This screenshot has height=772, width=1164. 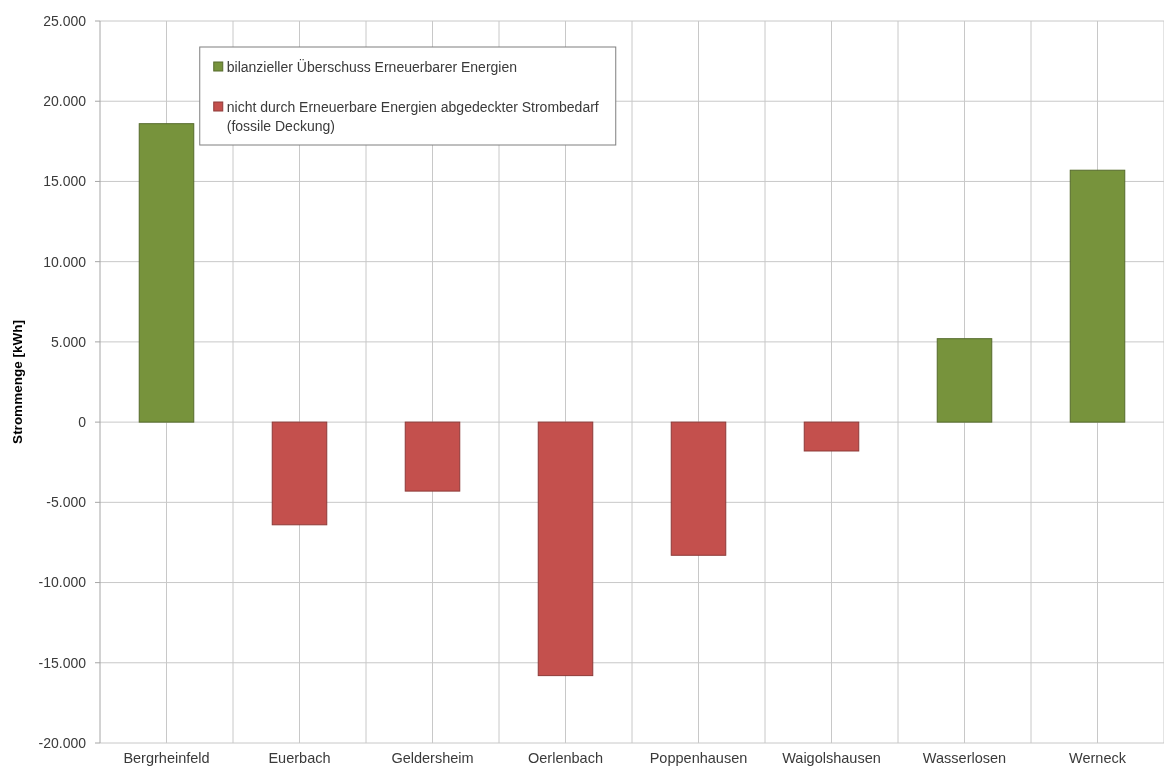 I want to click on legend-label: nicht durch Erneuerbare Energien abgedeckter Strombedarf (fossile Deckung), so click(x=412, y=116).